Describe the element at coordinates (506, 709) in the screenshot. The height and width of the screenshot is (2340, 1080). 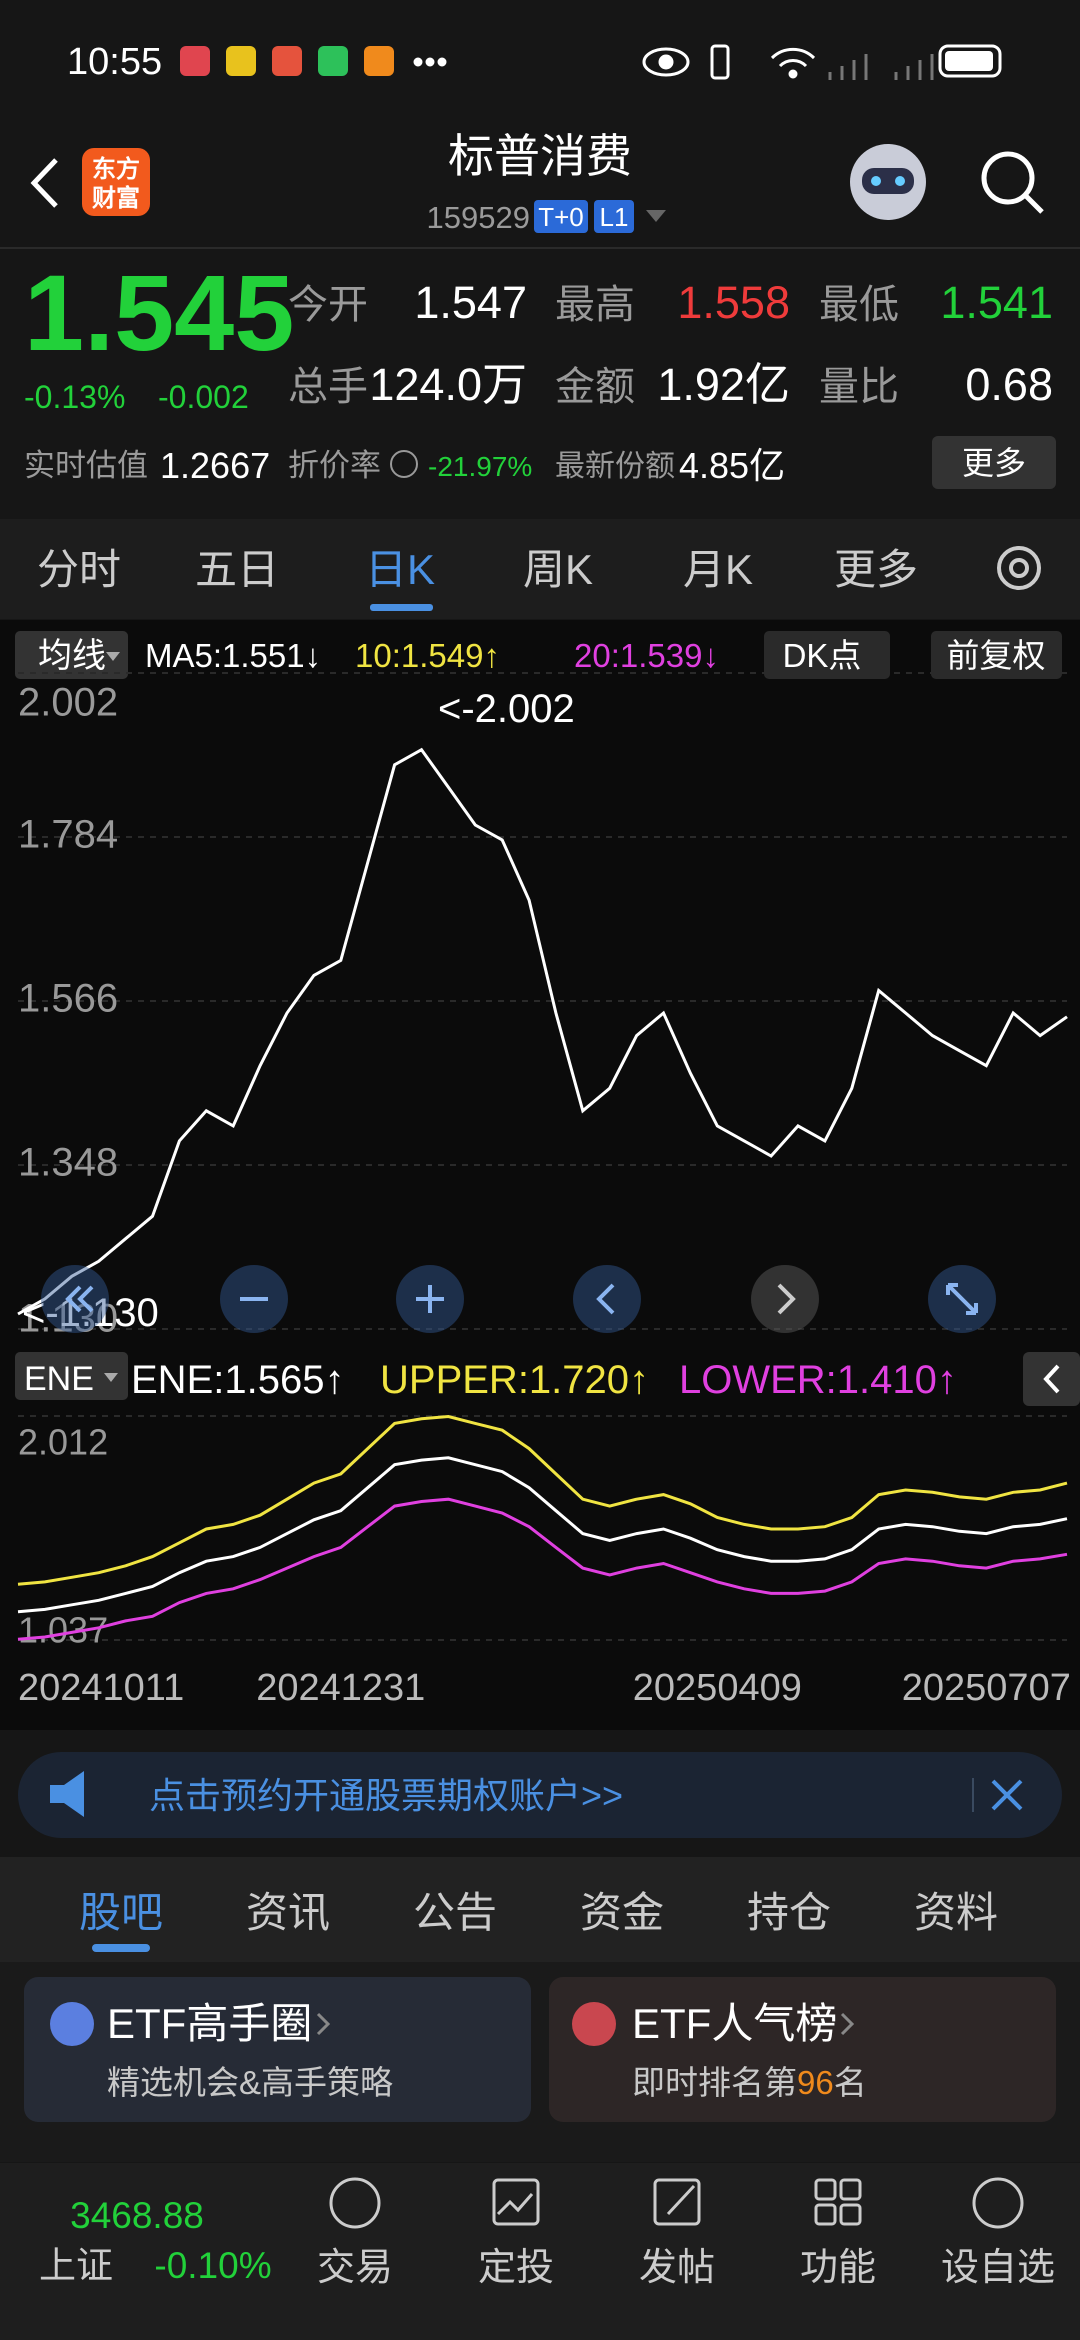
I see `annotation: <-2.002` at that location.